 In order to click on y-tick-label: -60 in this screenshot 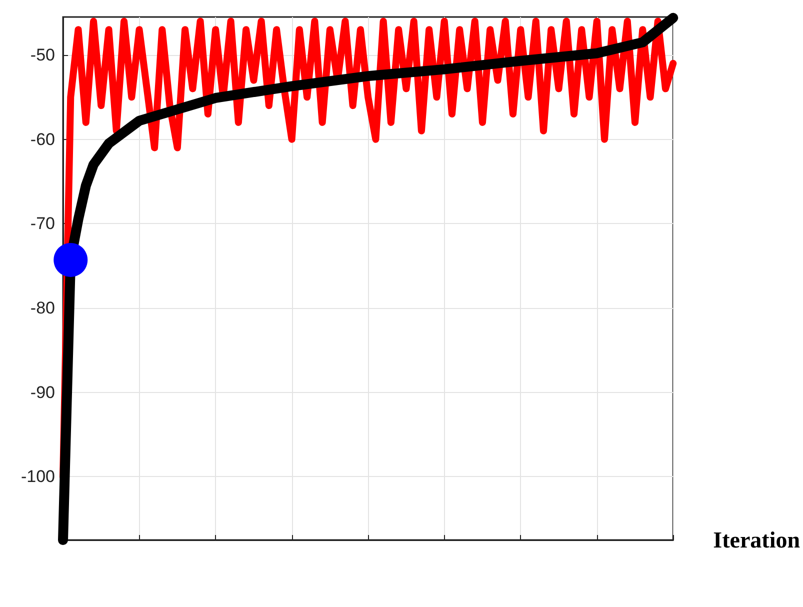, I will do `click(42, 139)`.